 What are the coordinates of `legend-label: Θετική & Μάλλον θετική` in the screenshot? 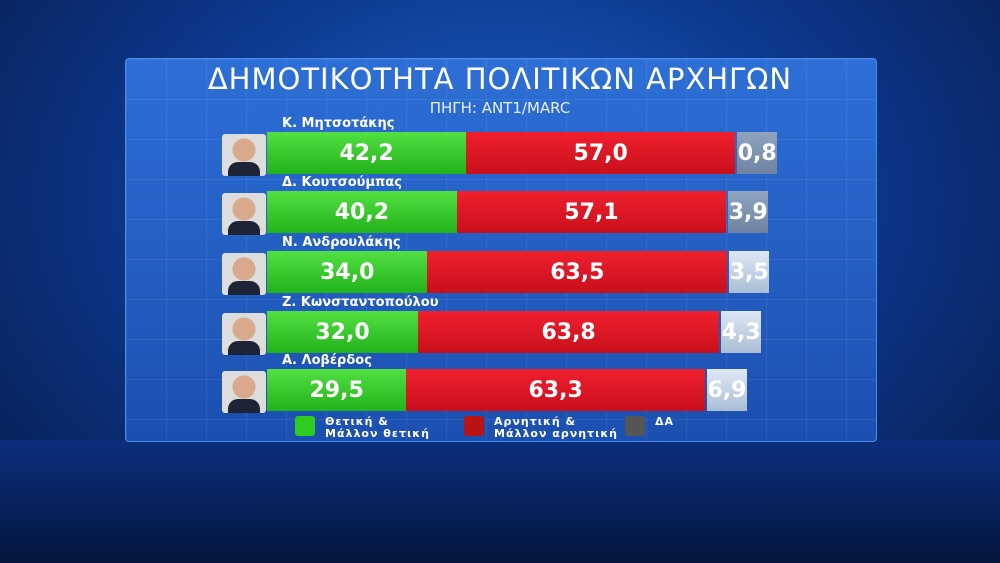 It's located at (377, 427).